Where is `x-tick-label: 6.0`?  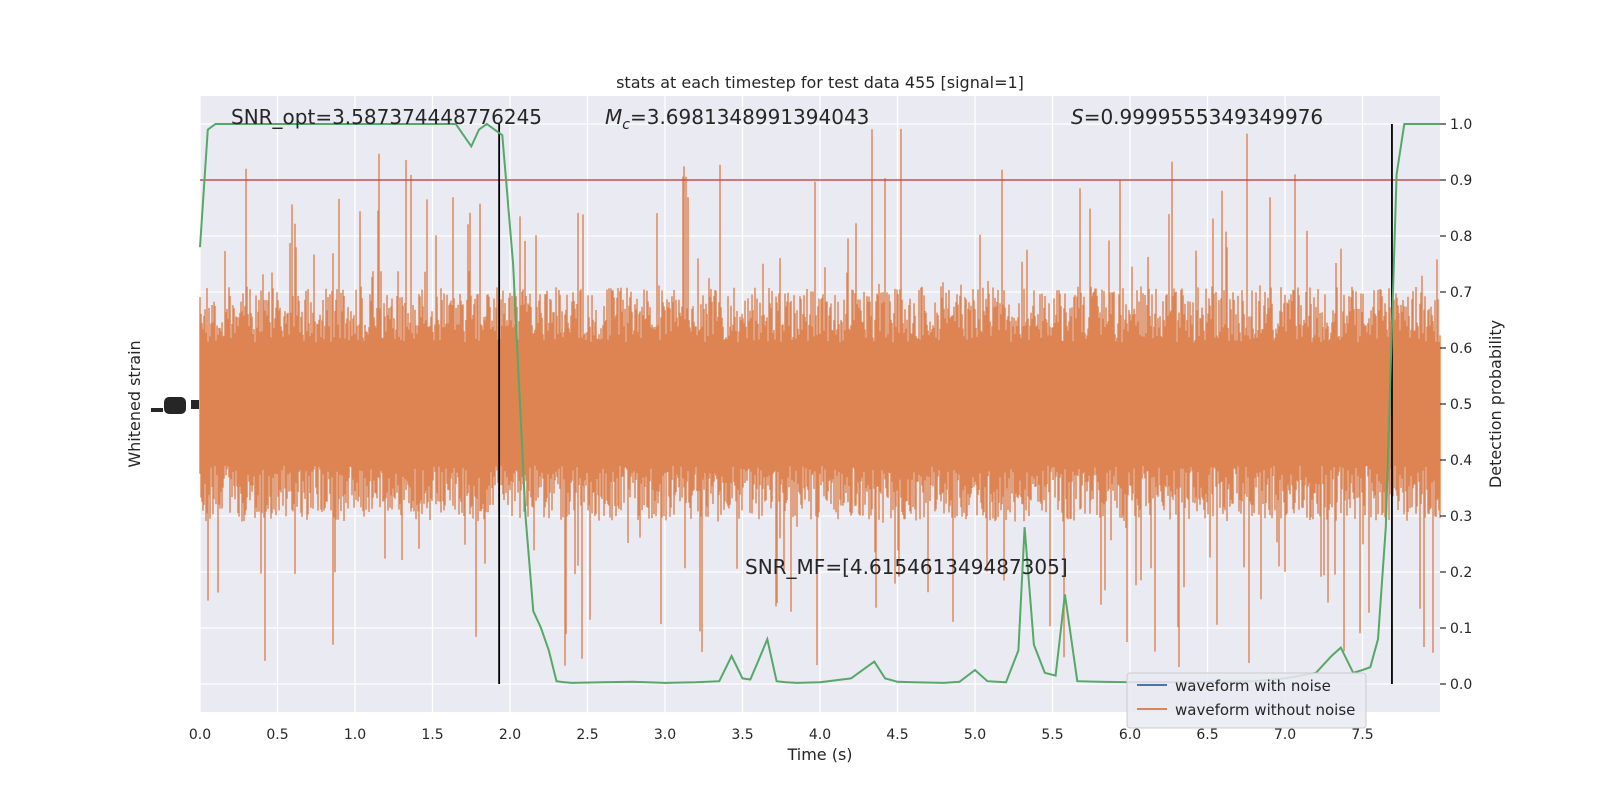 x-tick-label: 6.0 is located at coordinates (1130, 735).